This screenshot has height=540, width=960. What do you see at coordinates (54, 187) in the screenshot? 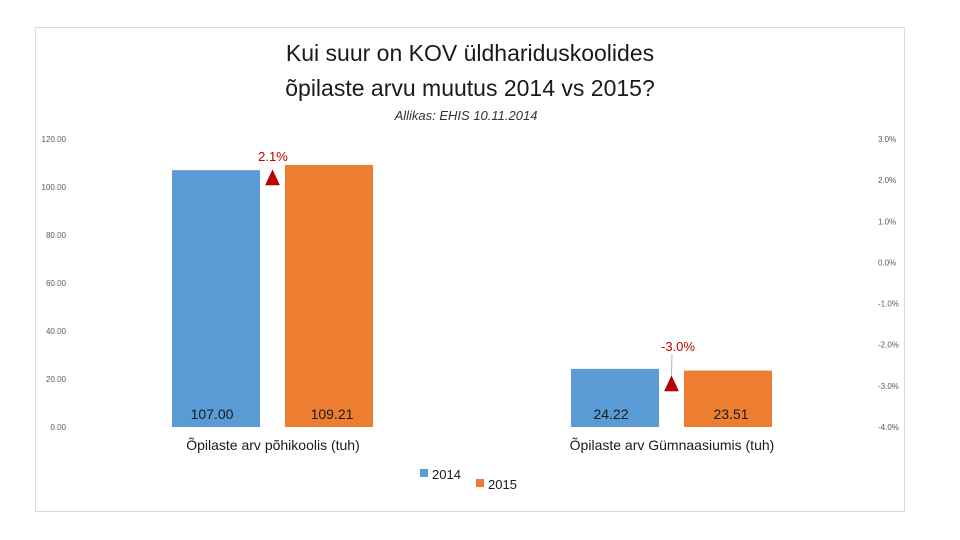
I see `y-tick-label: 100.00` at bounding box center [54, 187].